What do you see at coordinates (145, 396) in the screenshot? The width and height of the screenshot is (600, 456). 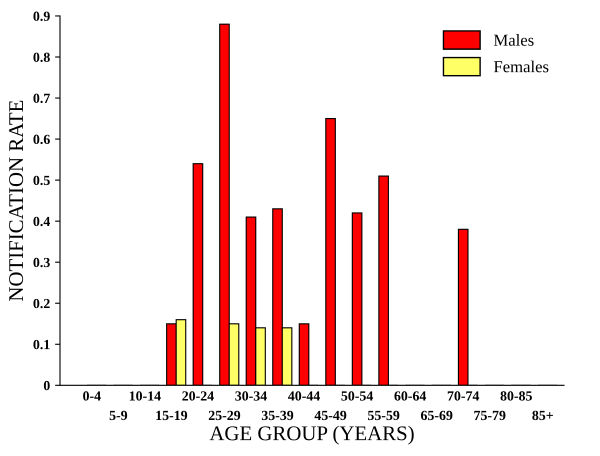 I see `x-tick-label: 10-14` at bounding box center [145, 396].